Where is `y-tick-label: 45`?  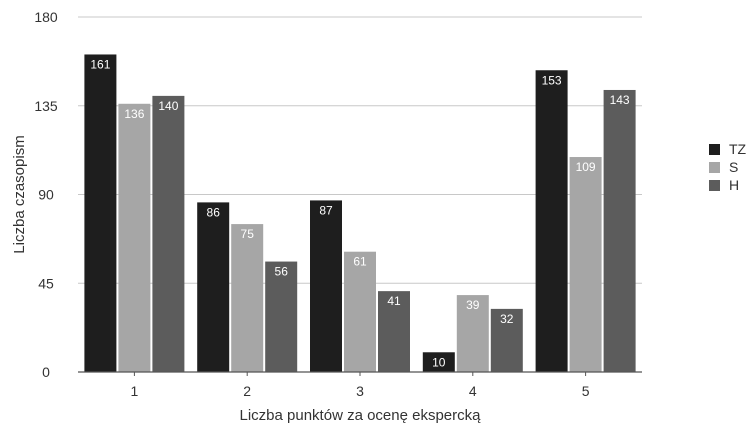
y-tick-label: 45 is located at coordinates (46, 283).